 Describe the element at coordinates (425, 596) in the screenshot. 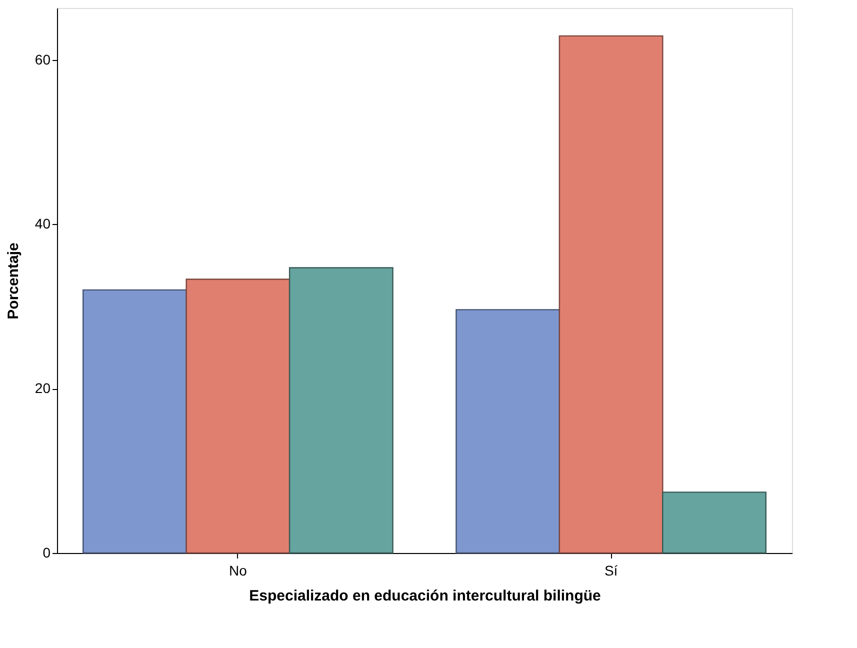

I see `x-axis-title: Especializado en educación intercultural bilingüe` at that location.